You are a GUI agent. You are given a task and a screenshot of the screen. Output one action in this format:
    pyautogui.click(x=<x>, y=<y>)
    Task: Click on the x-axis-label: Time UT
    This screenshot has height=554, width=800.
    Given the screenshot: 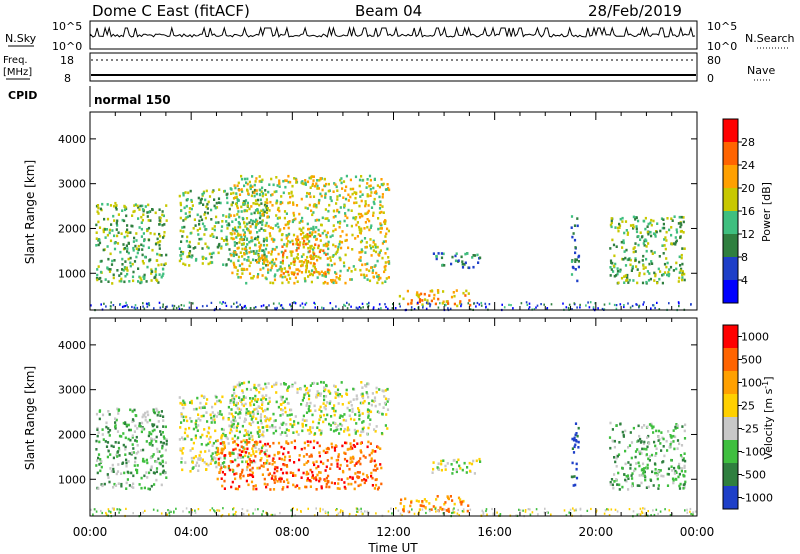 What is the action you would take?
    pyautogui.click(x=392, y=547)
    